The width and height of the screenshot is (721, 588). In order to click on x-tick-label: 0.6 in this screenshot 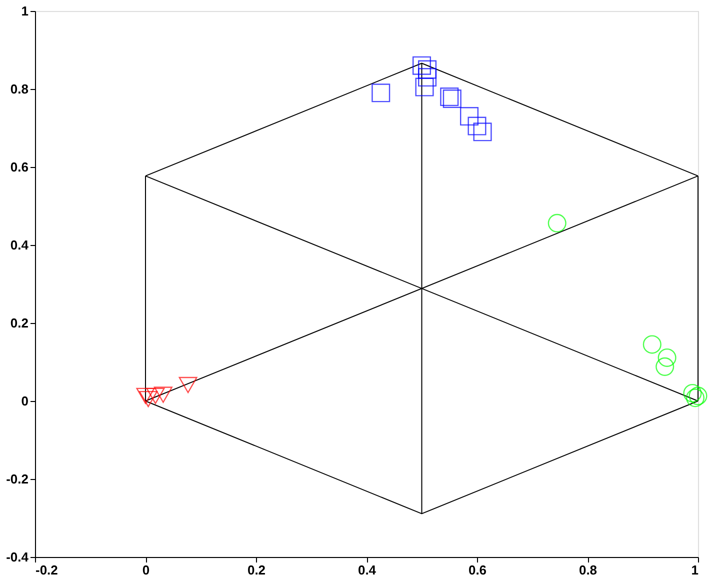, I will do `click(477, 570)`.